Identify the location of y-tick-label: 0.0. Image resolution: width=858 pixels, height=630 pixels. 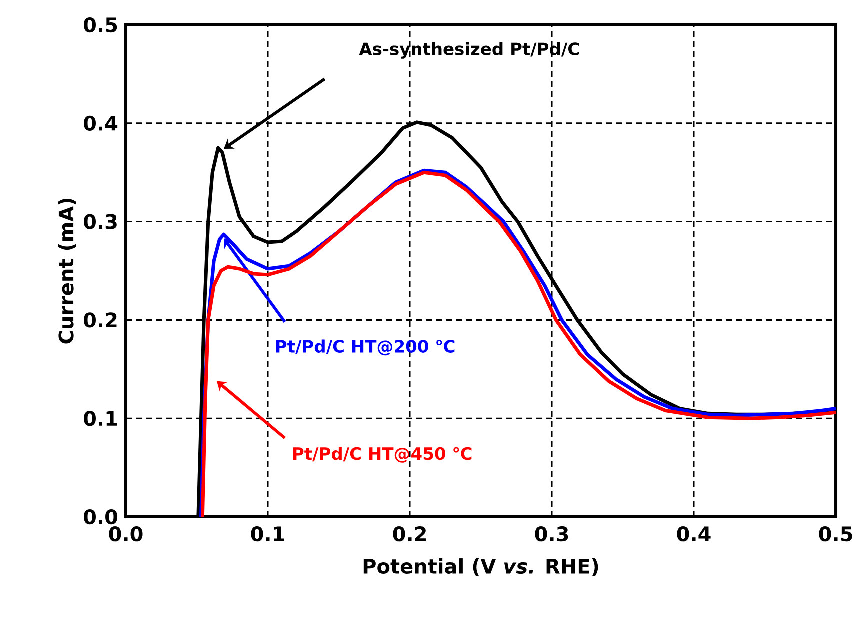
(101, 517).